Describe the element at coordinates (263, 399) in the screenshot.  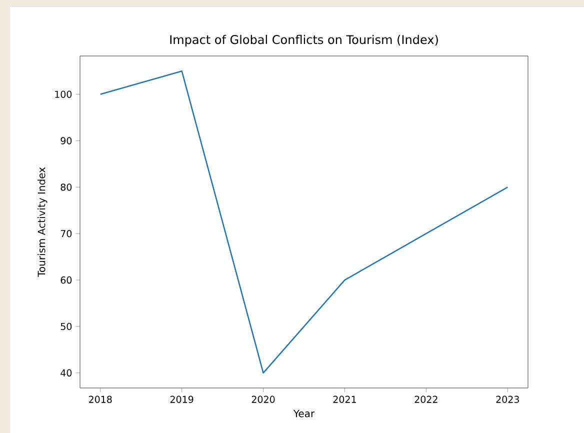
I see `x-tick-label: 2020` at that location.